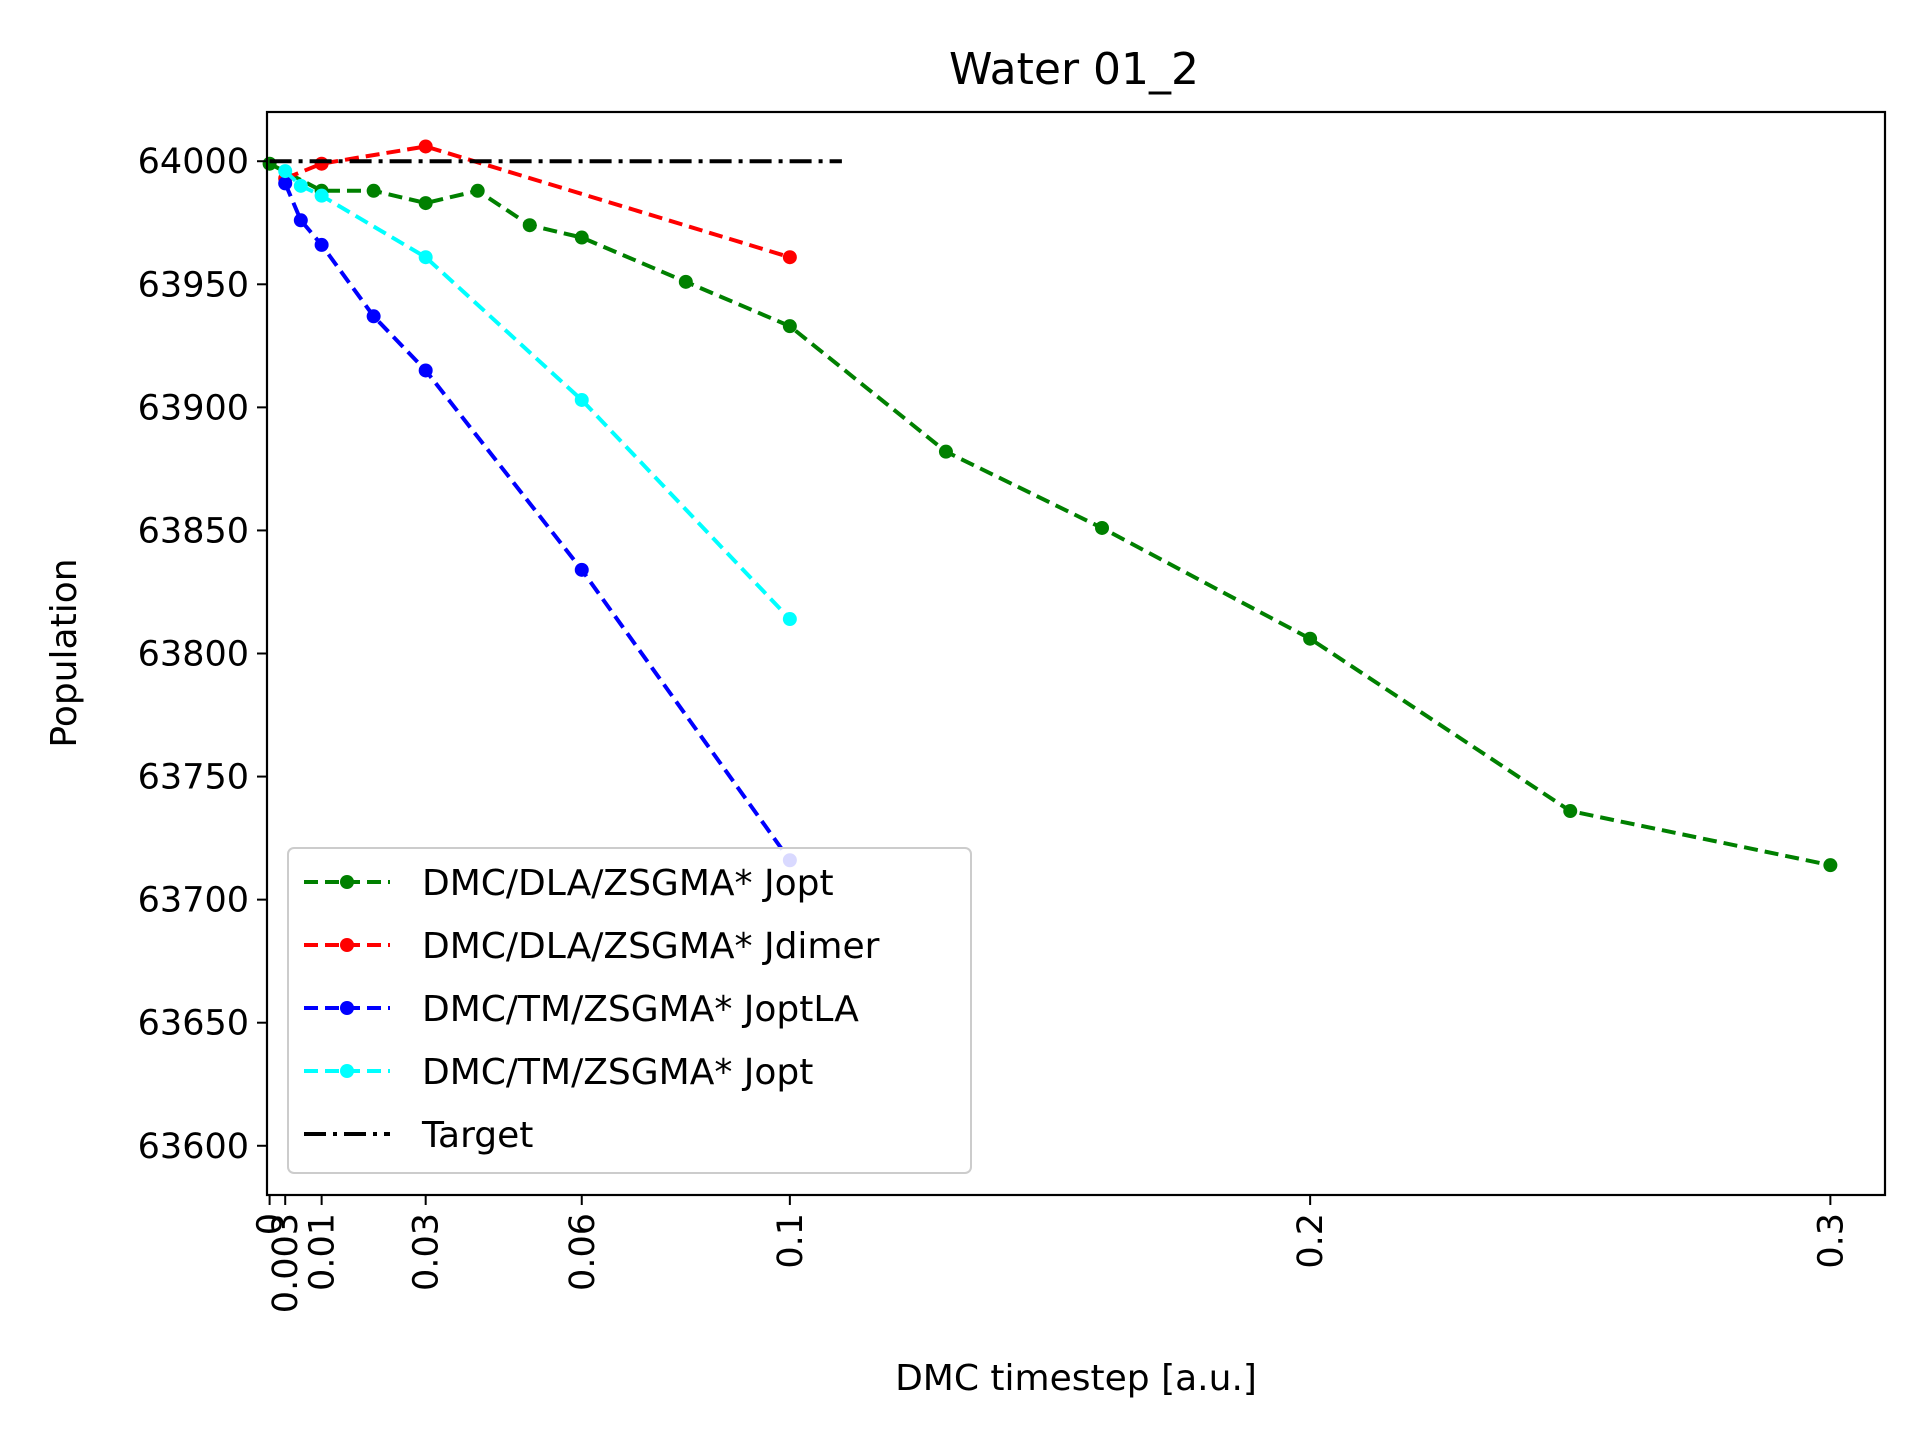 The width and height of the screenshot is (1920, 1440). What do you see at coordinates (427, 1252) in the screenshot?
I see `x-tick-label: 0.03` at bounding box center [427, 1252].